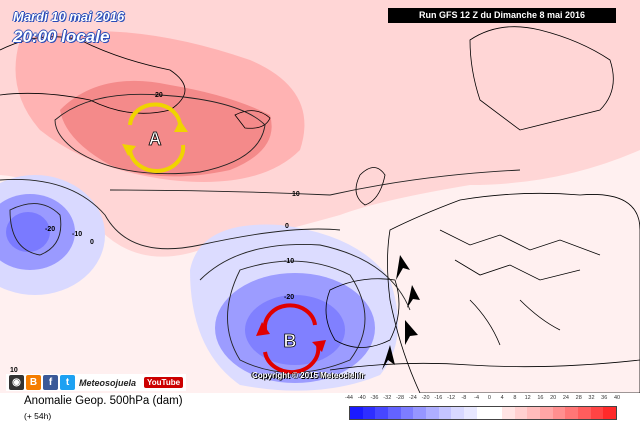  Describe the element at coordinates (400, 398) in the screenshot. I see `scale-label: -28` at that location.